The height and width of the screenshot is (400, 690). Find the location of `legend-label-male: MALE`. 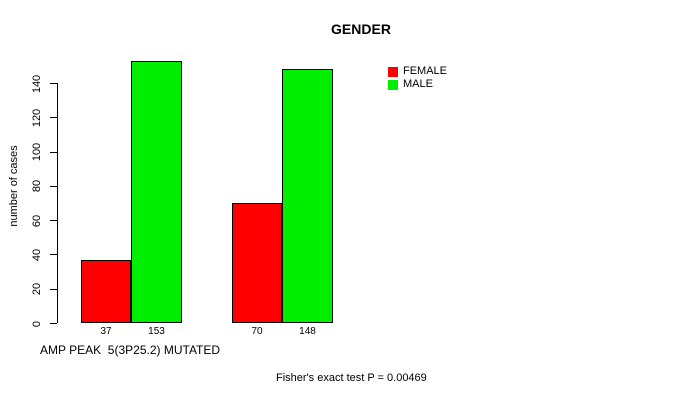

legend-label-male: MALE is located at coordinates (418, 84).